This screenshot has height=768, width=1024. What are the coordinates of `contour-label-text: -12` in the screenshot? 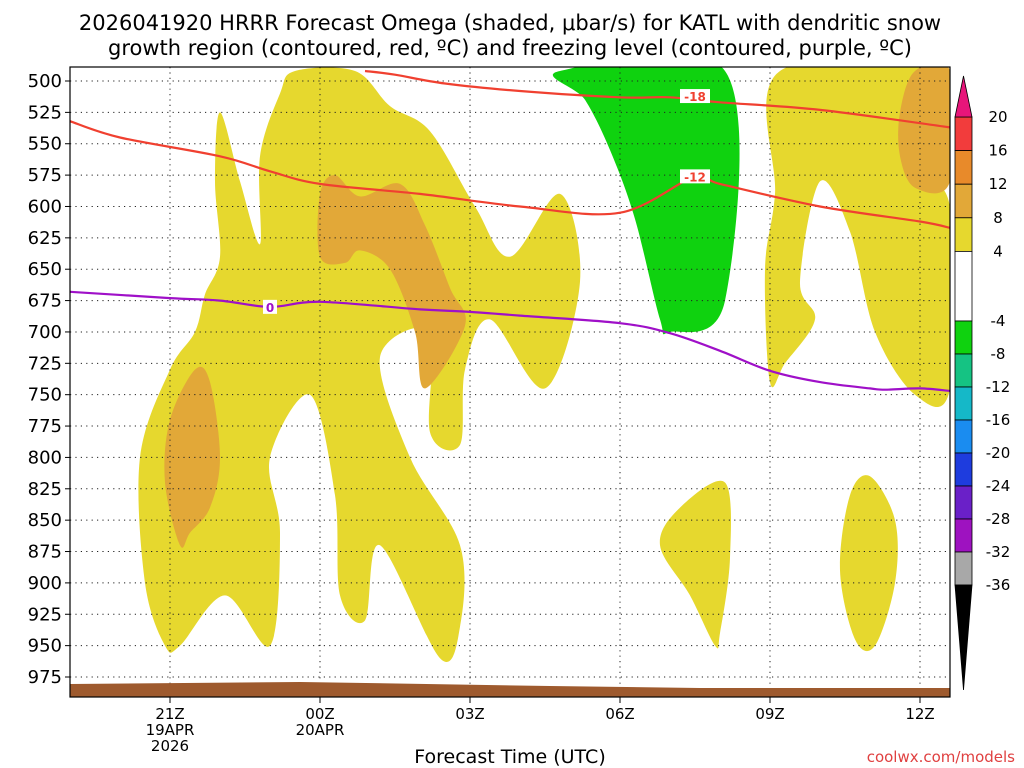 It's located at (695, 177).